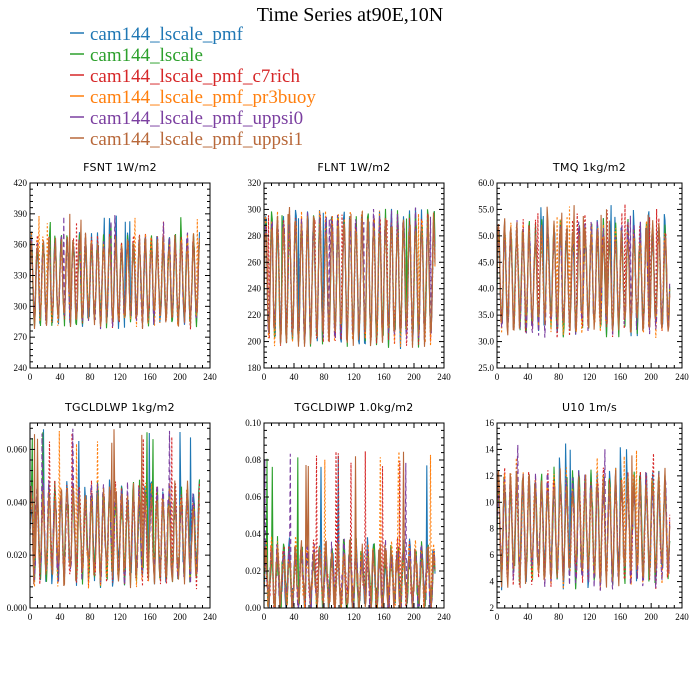  Describe the element at coordinates (17, 555) in the screenshot. I see `y-tick-label: 0.020` at that location.